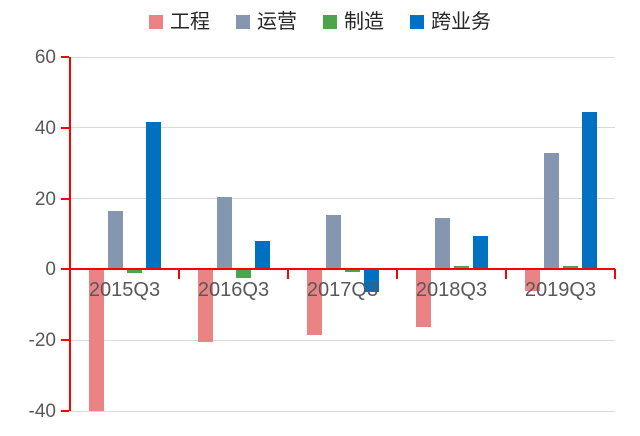 This screenshot has width=640, height=436. I want to click on y-tick-label: 0, so click(50, 270).